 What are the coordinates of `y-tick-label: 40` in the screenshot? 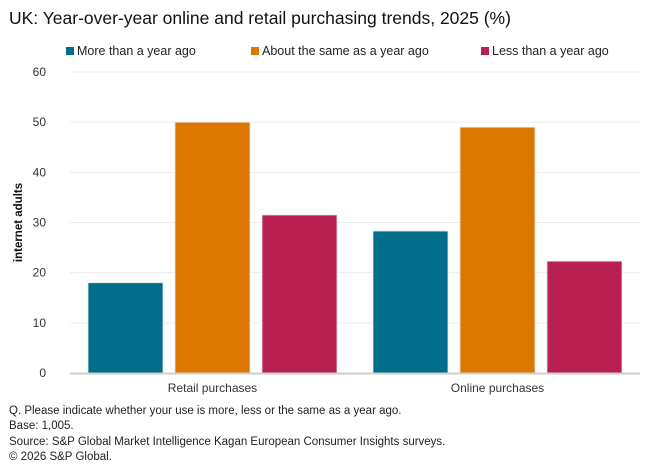 It's located at (40, 172).